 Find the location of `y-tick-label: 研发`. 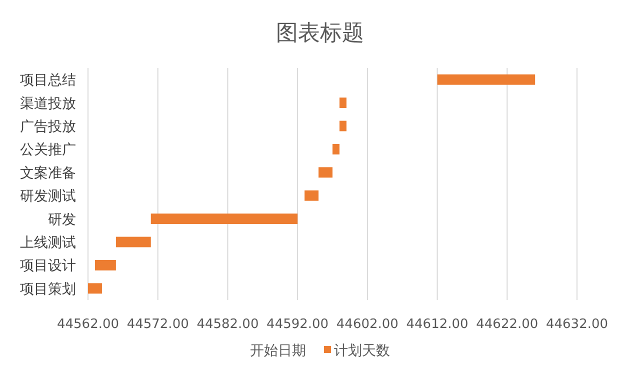

y-tick-label: 研发 is located at coordinates (62, 220).